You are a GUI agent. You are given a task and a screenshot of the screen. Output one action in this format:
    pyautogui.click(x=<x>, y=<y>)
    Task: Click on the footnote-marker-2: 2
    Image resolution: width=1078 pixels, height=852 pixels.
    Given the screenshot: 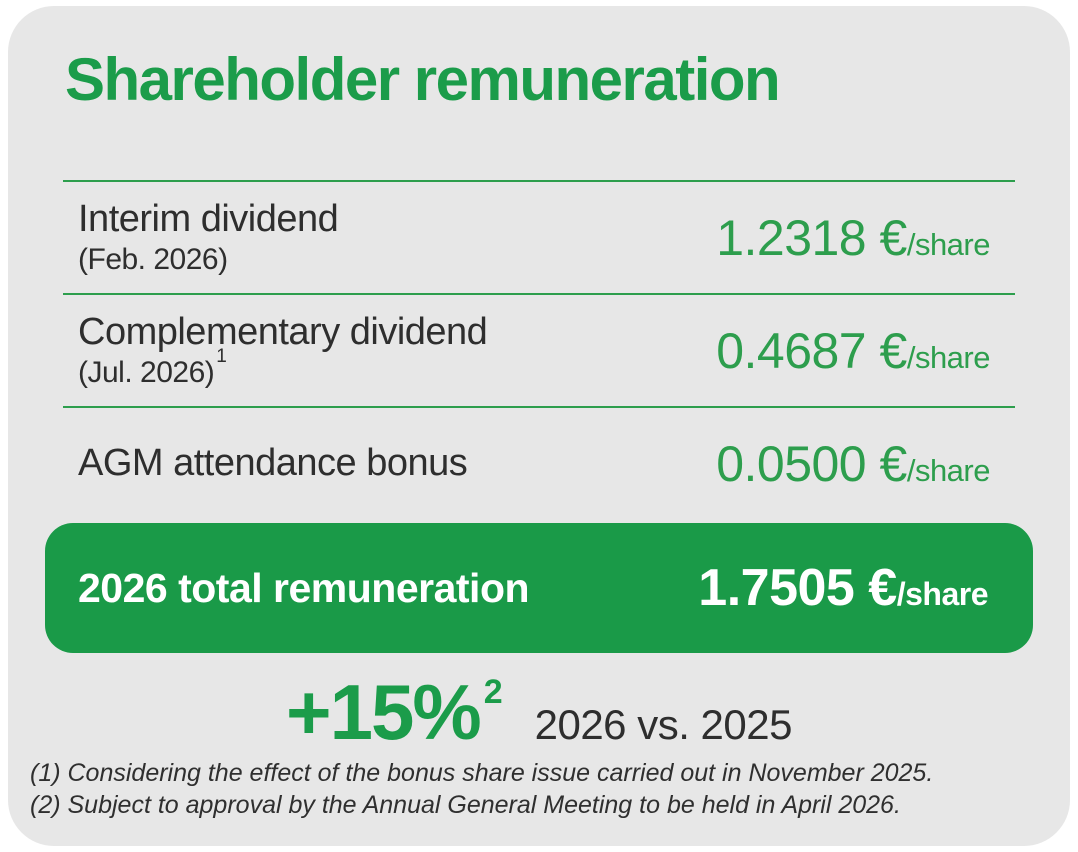 What is the action you would take?
    pyautogui.click(x=493, y=692)
    